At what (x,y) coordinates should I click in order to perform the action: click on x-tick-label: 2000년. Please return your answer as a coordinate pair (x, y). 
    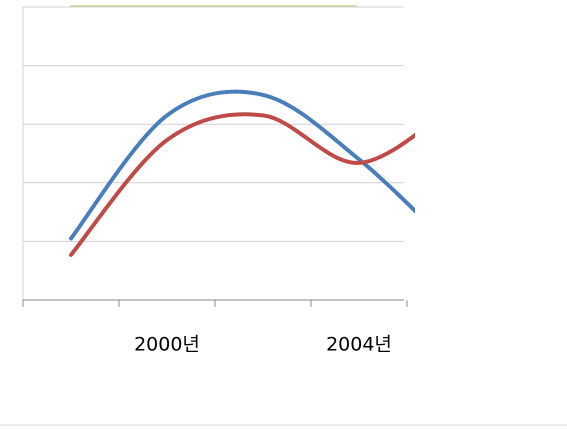
    Looking at the image, I should click on (167, 345).